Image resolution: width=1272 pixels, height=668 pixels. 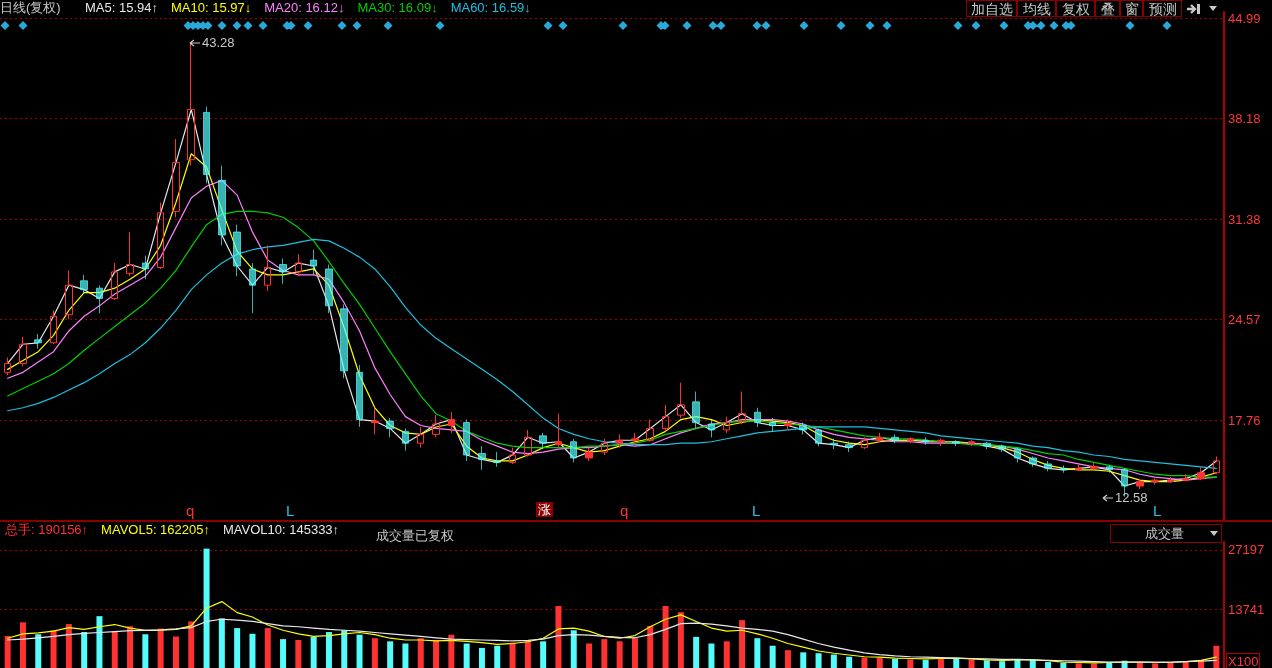 I want to click on y-tick-label: 17.76, so click(x=1244, y=420).